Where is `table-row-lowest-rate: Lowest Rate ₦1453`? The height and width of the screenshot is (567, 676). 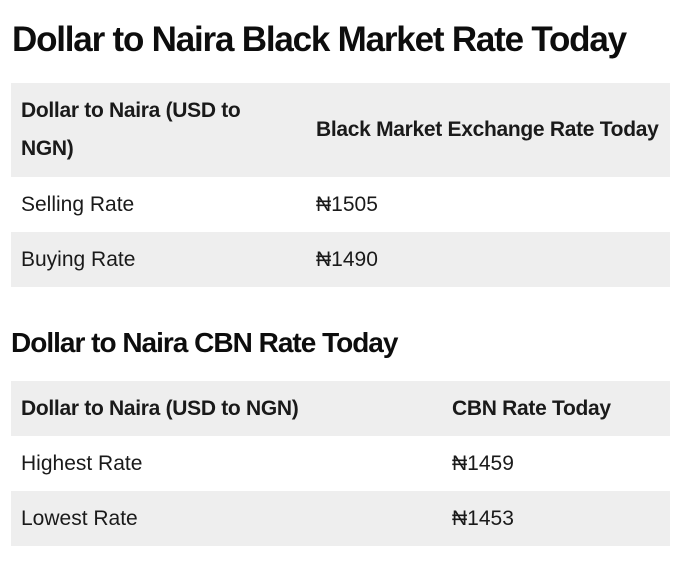 table-row-lowest-rate: Lowest Rate ₦1453 is located at coordinates (340, 518).